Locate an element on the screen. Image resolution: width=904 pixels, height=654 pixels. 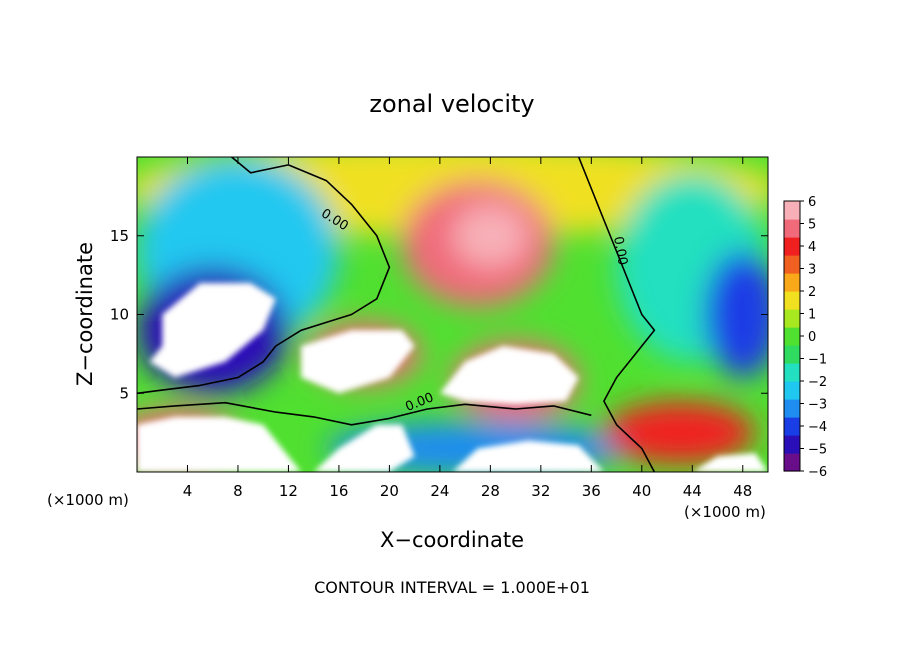
colorbar-tick-label-2: 4 is located at coordinates (812, 247).